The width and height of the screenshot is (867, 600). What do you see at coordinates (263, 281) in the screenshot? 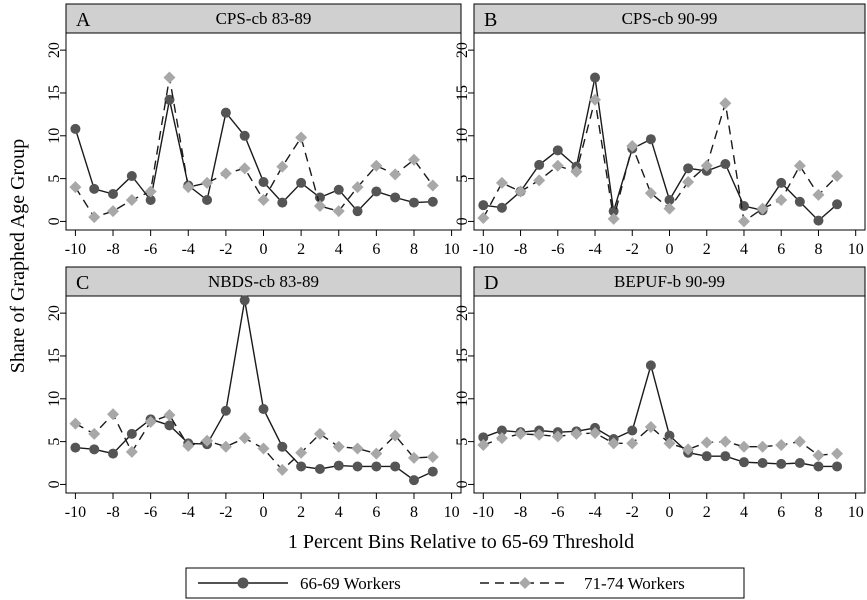
I see `panel-title: NBDS-cb 83-89` at bounding box center [263, 281].